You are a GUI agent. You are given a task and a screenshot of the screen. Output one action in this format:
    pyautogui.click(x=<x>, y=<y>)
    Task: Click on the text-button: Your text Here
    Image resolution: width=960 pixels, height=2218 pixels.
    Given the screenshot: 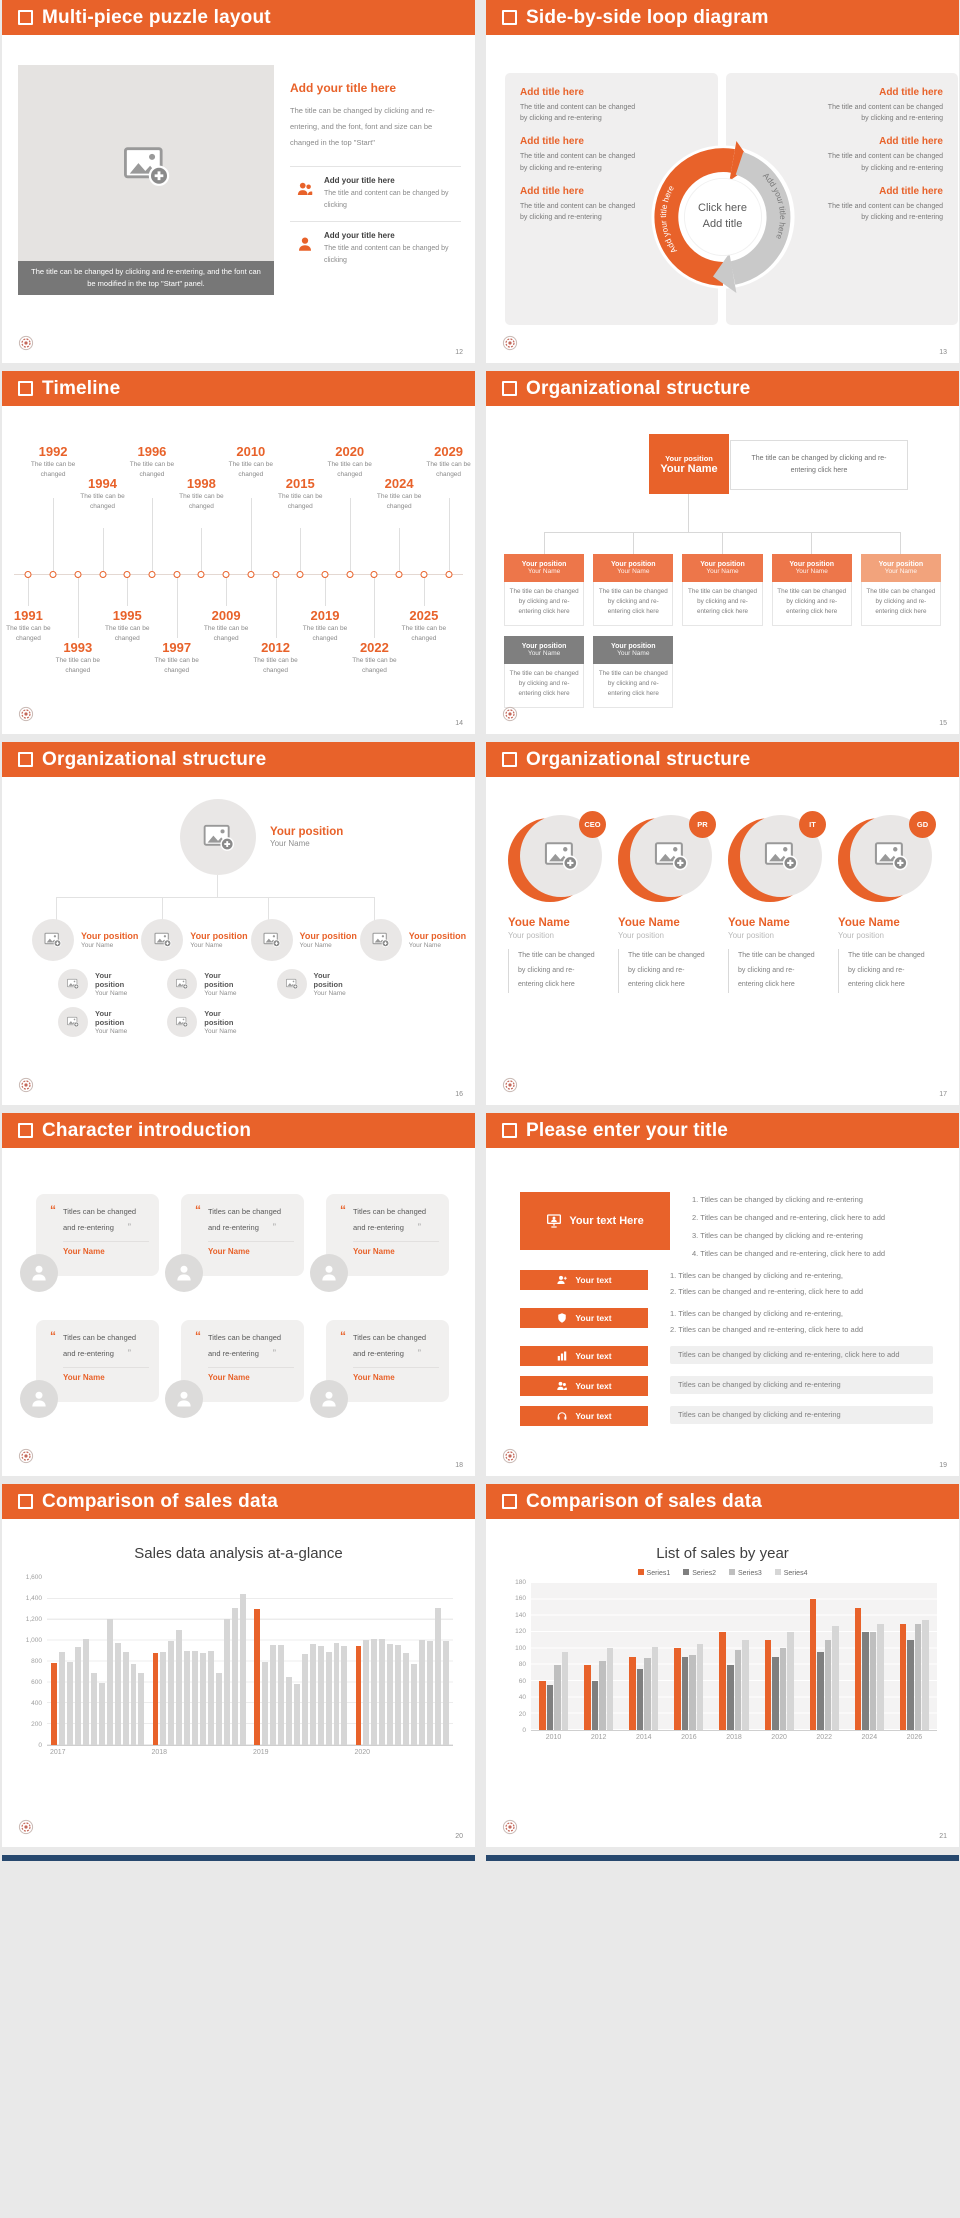 What is the action you would take?
    pyautogui.click(x=595, y=1221)
    